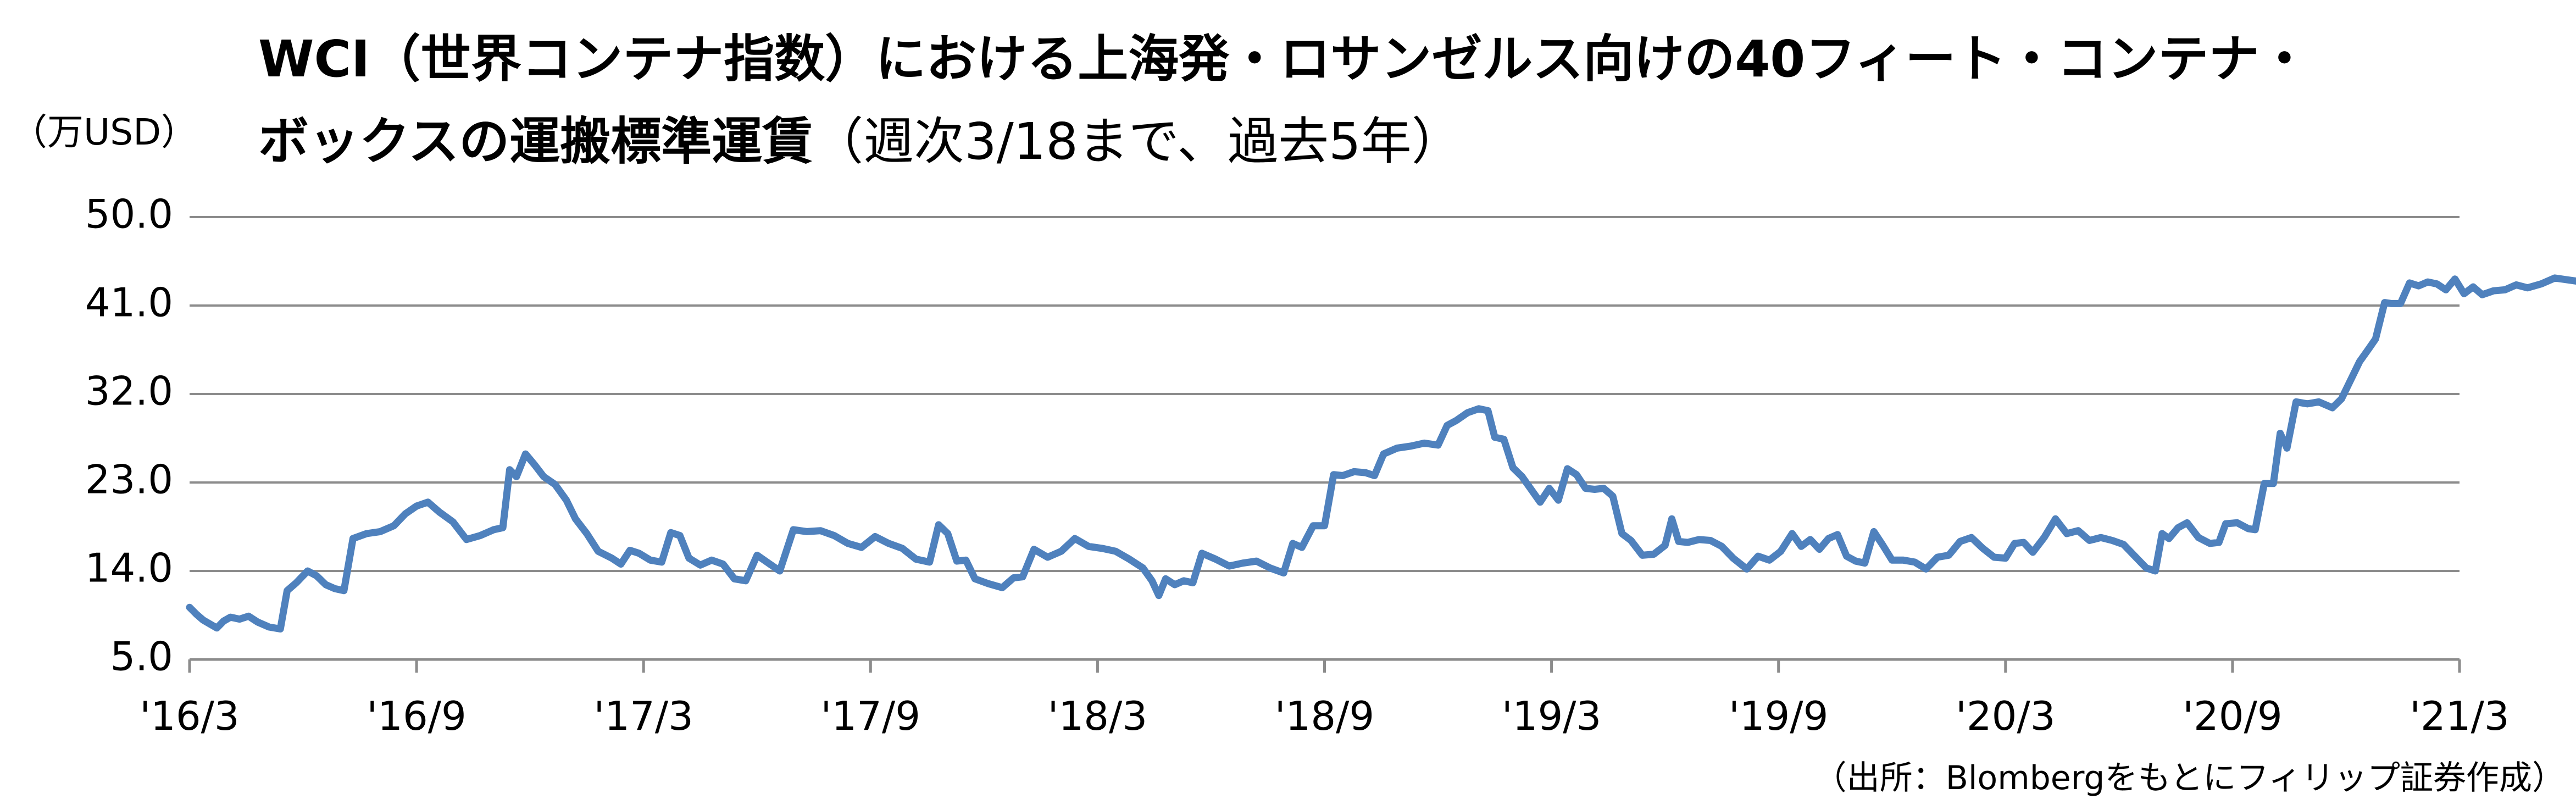  Describe the element at coordinates (2232, 716) in the screenshot. I see `x-tick-label: '20/9` at that location.